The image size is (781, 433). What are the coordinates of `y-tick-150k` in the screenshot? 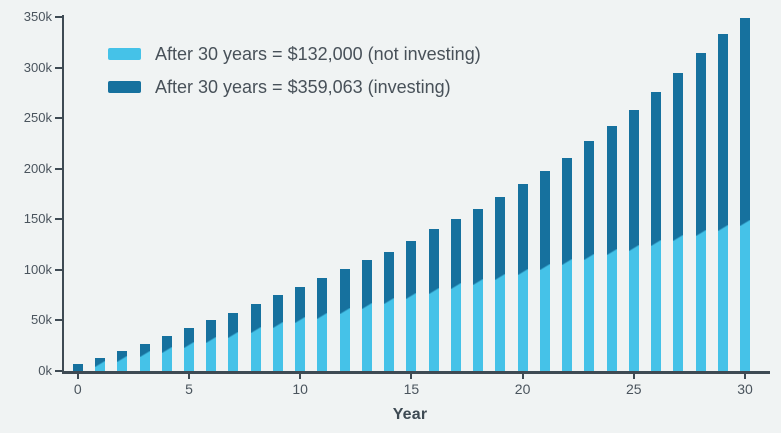 It's located at (58, 219).